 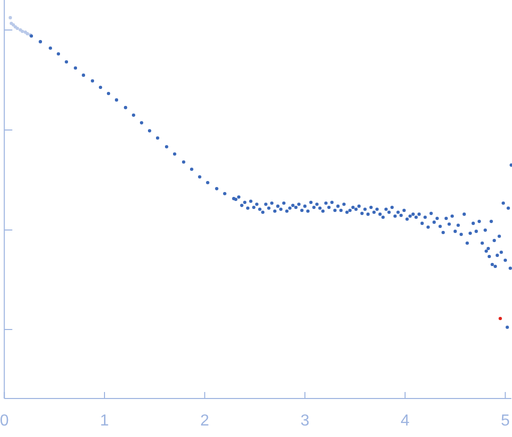 I want to click on x-tick-label: 3, so click(x=305, y=421).